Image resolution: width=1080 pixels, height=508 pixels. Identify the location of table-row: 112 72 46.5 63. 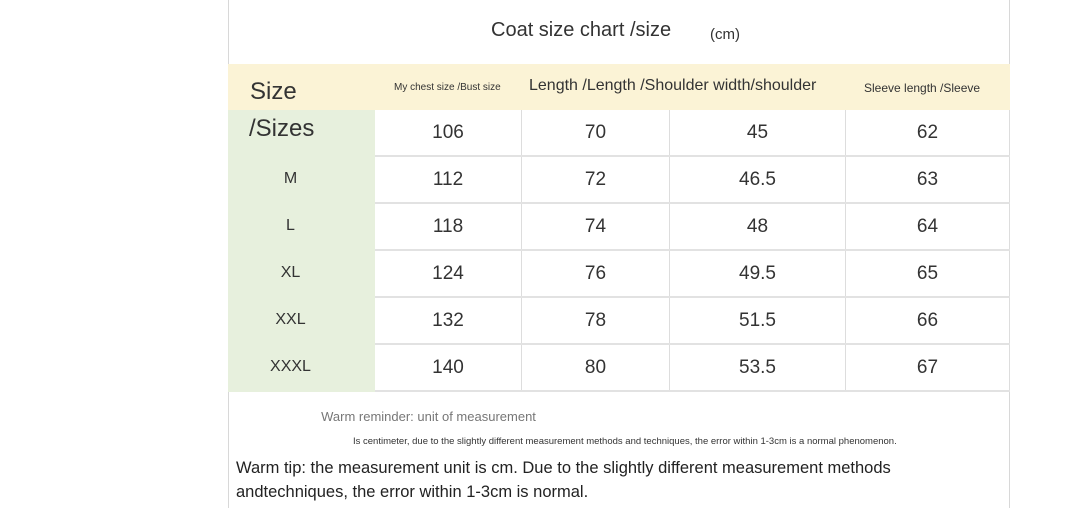
(692, 180).